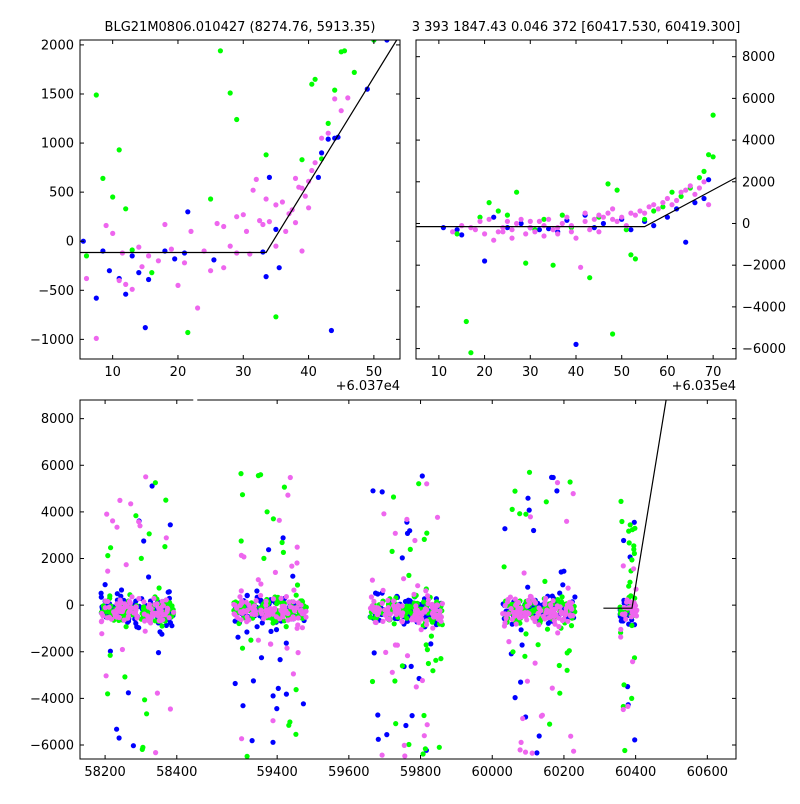  What do you see at coordinates (56, 291) in the screenshot?
I see `y-tick-label: −500` at bounding box center [56, 291].